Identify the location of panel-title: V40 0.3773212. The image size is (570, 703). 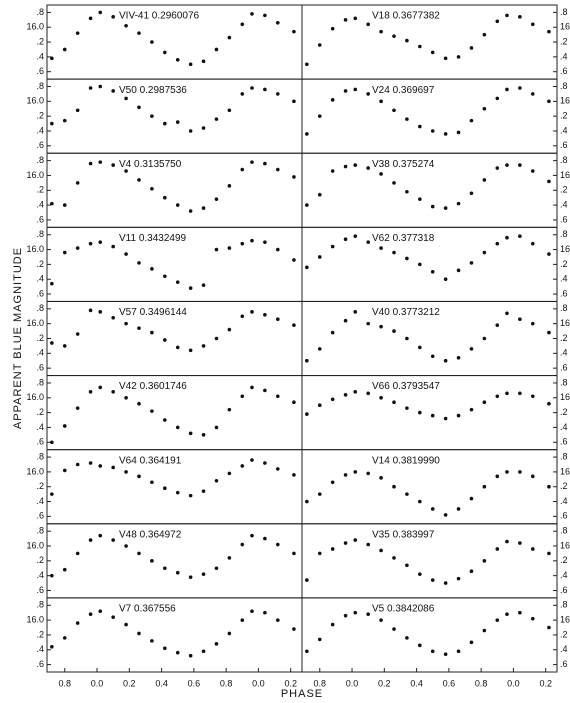
(406, 312).